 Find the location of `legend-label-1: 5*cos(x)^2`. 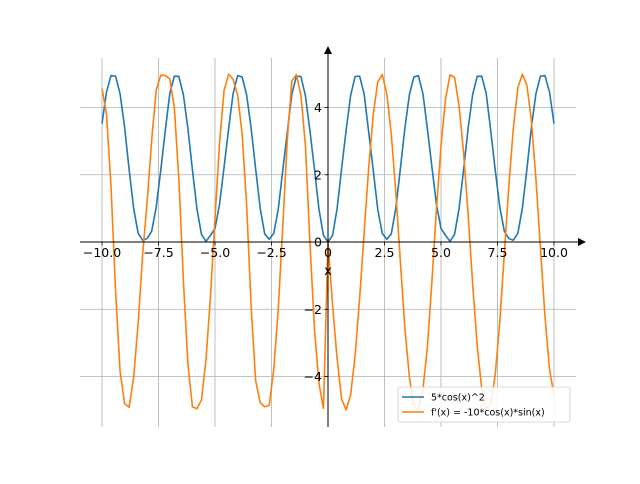

legend-label-1: 5*cos(x)^2 is located at coordinates (458, 398).